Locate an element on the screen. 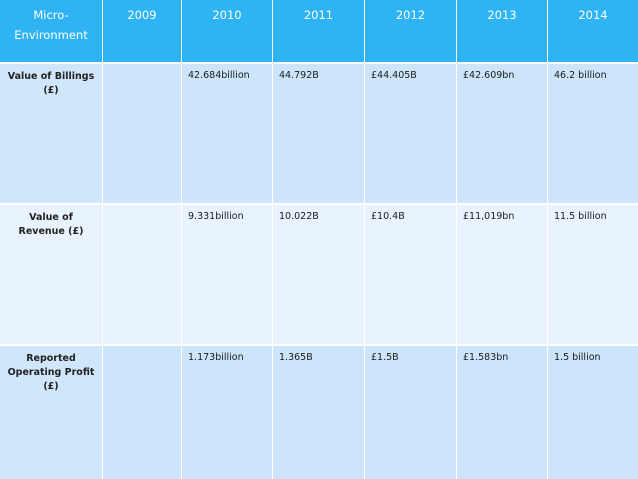 The image size is (638, 479). header-2013: 2013 is located at coordinates (501, 31).